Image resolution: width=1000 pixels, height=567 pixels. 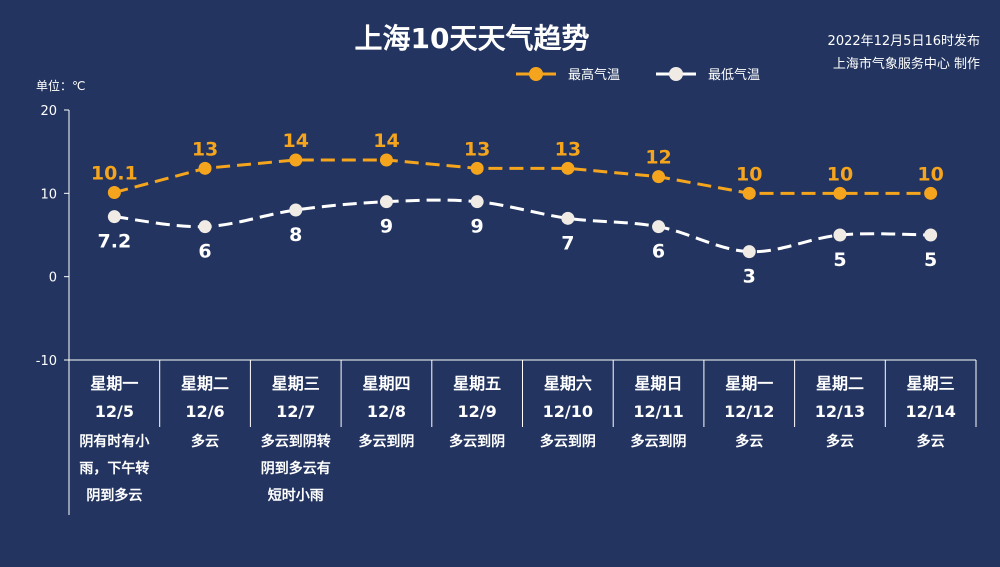 I want to click on series-high: 10.1 13 14 14 13 13 12 10 10 10, so click(x=517, y=165).